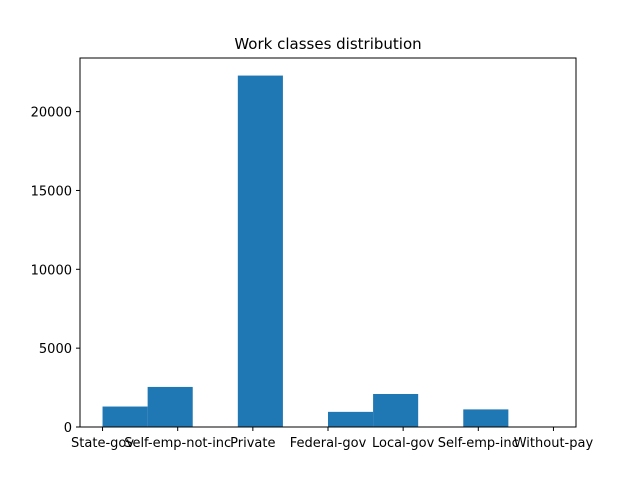 This screenshot has width=640, height=480. I want to click on y-tick-label: 0, so click(68, 428).